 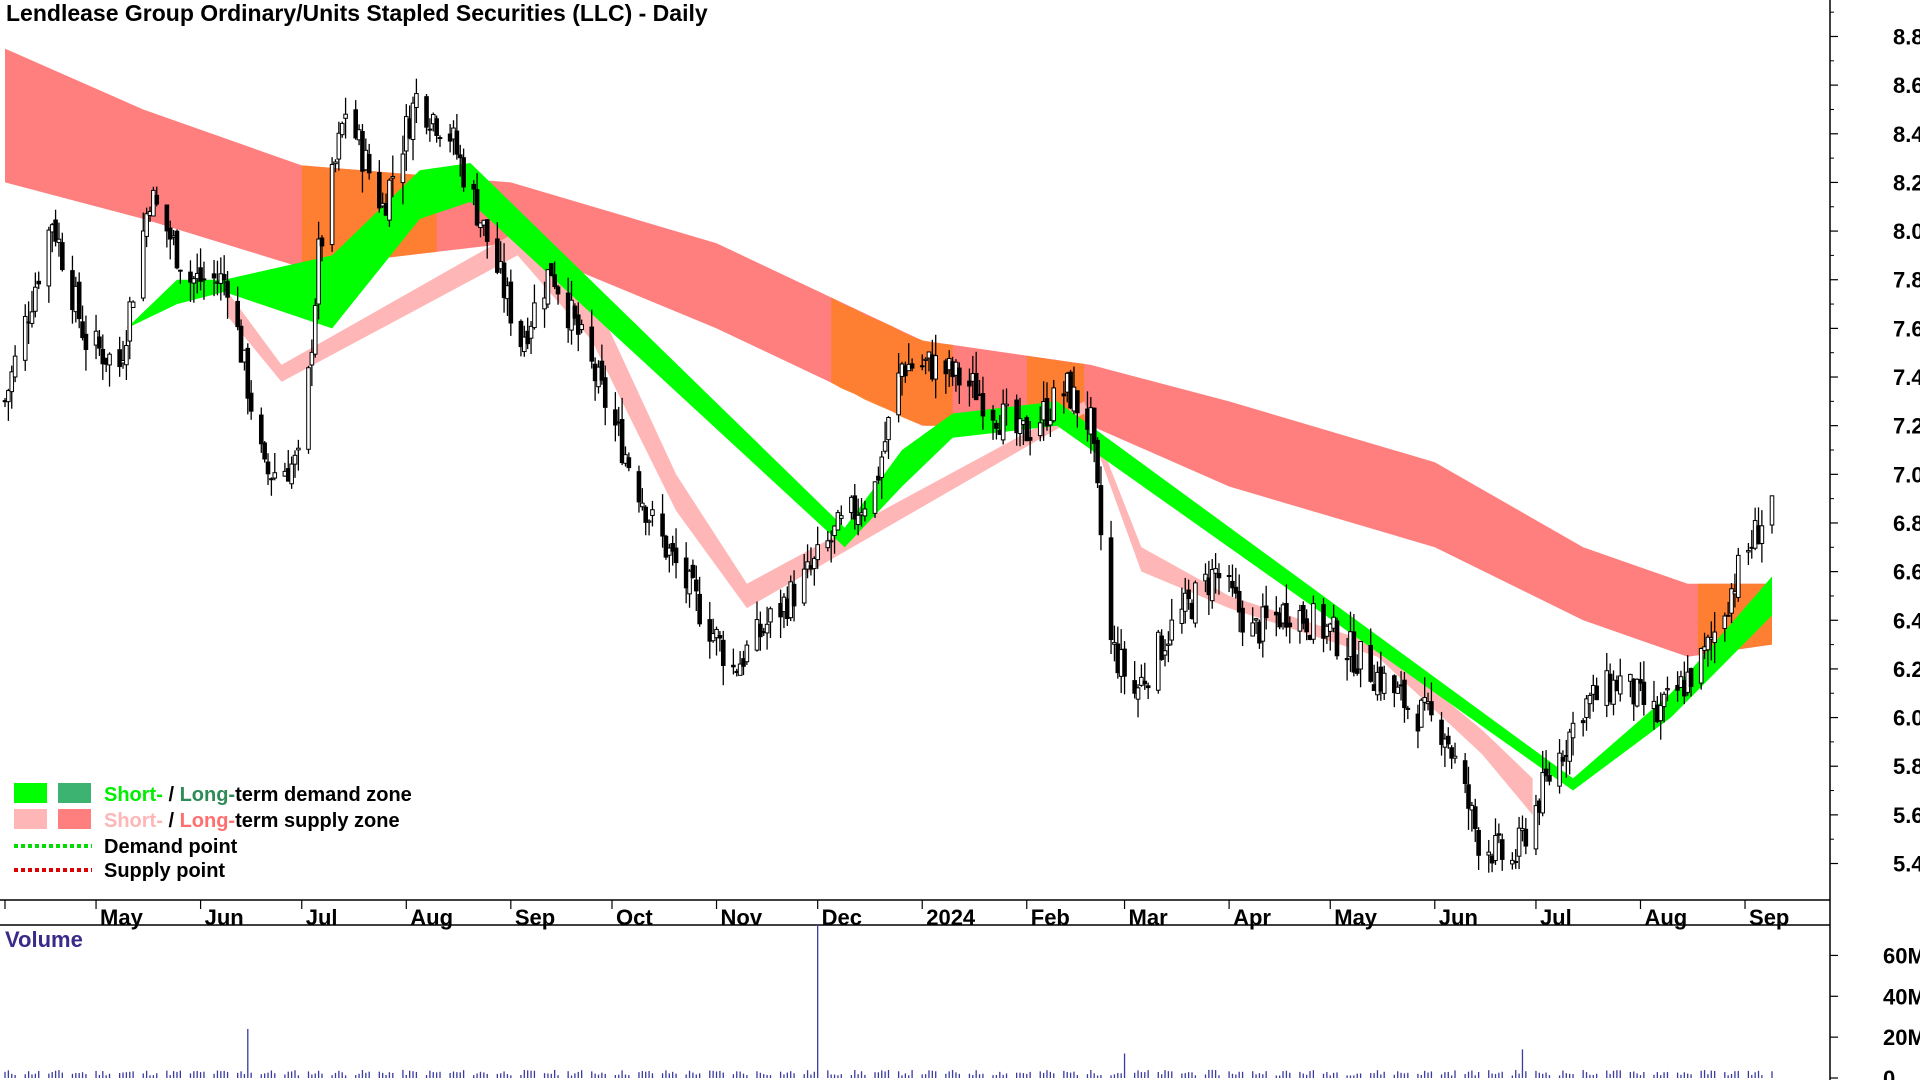 What do you see at coordinates (634, 917) in the screenshot?
I see `month-label: Oct` at bounding box center [634, 917].